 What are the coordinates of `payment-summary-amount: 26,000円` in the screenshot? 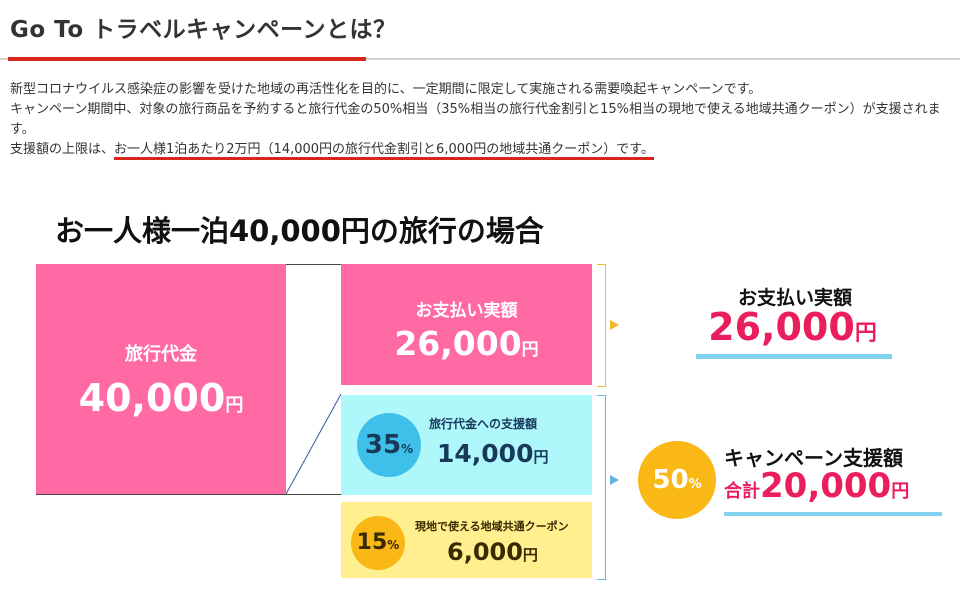 It's located at (792, 327).